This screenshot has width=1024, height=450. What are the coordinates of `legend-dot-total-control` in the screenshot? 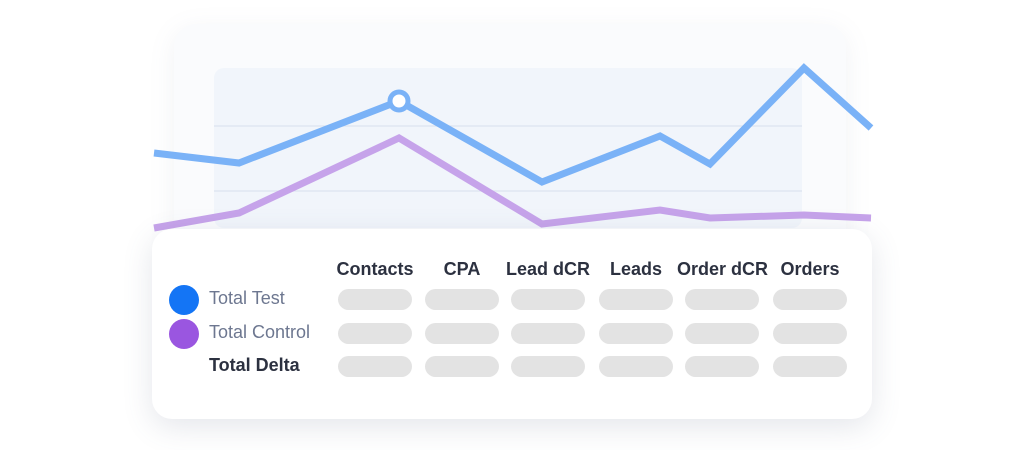 It's located at (184, 334).